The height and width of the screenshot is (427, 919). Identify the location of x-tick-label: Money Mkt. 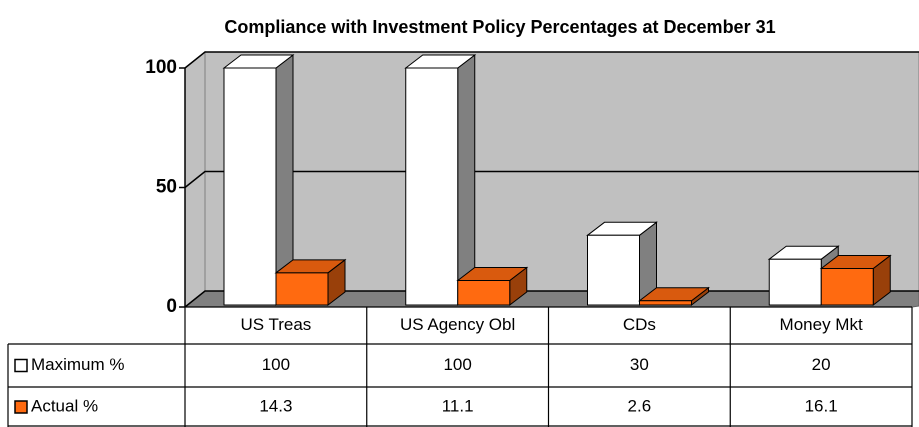
(821, 324).